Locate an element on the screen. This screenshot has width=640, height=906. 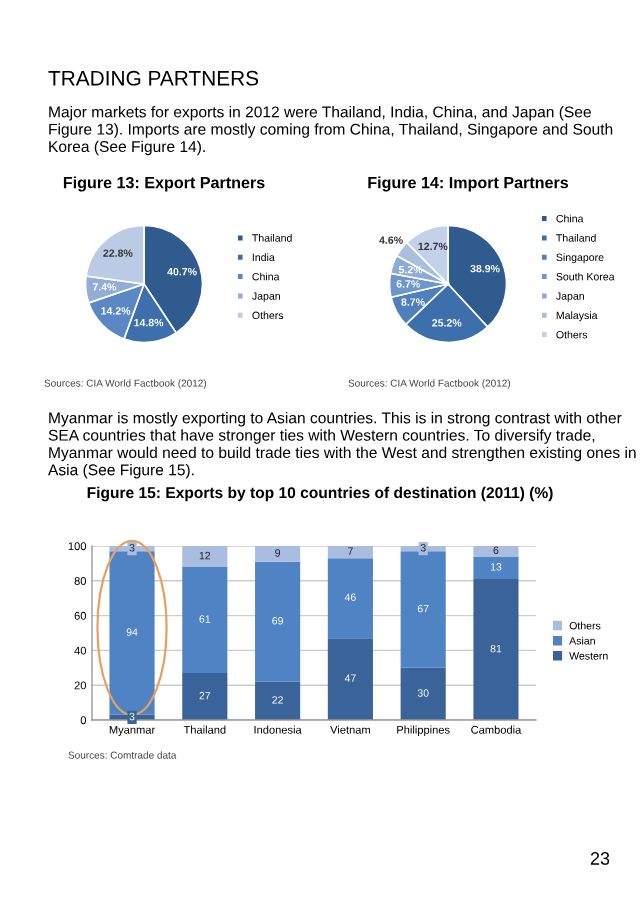
text: TRADING PARTNERS is located at coordinates (153, 78).